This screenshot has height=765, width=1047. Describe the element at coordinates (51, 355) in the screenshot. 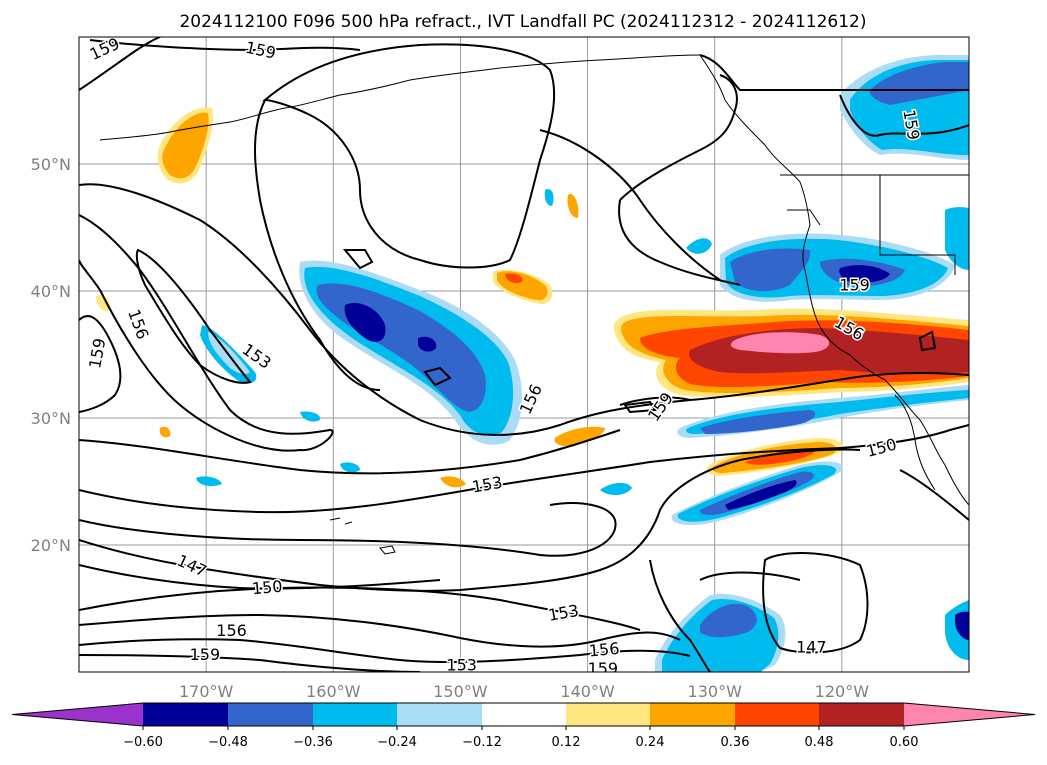

I see `latitude-labels: 20°N 30°N 40°N 50°N` at that location.